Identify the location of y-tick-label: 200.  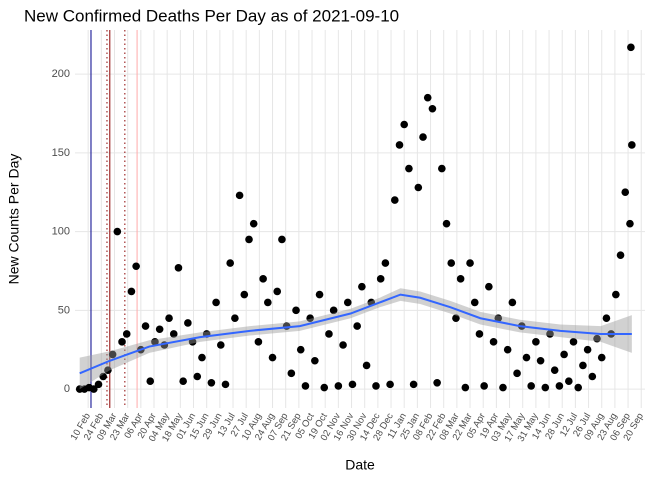
(61, 74).